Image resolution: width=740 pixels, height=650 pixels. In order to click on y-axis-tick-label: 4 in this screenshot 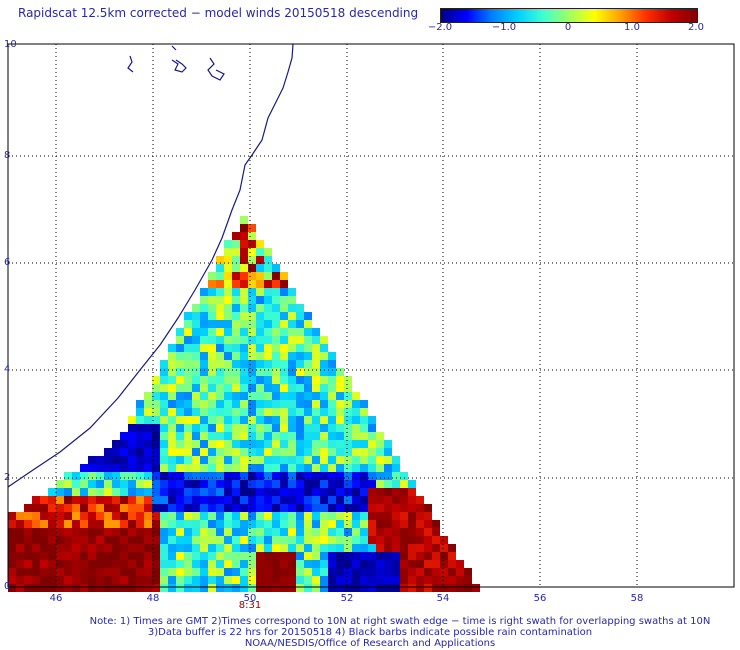, I will do `click(7, 369)`.